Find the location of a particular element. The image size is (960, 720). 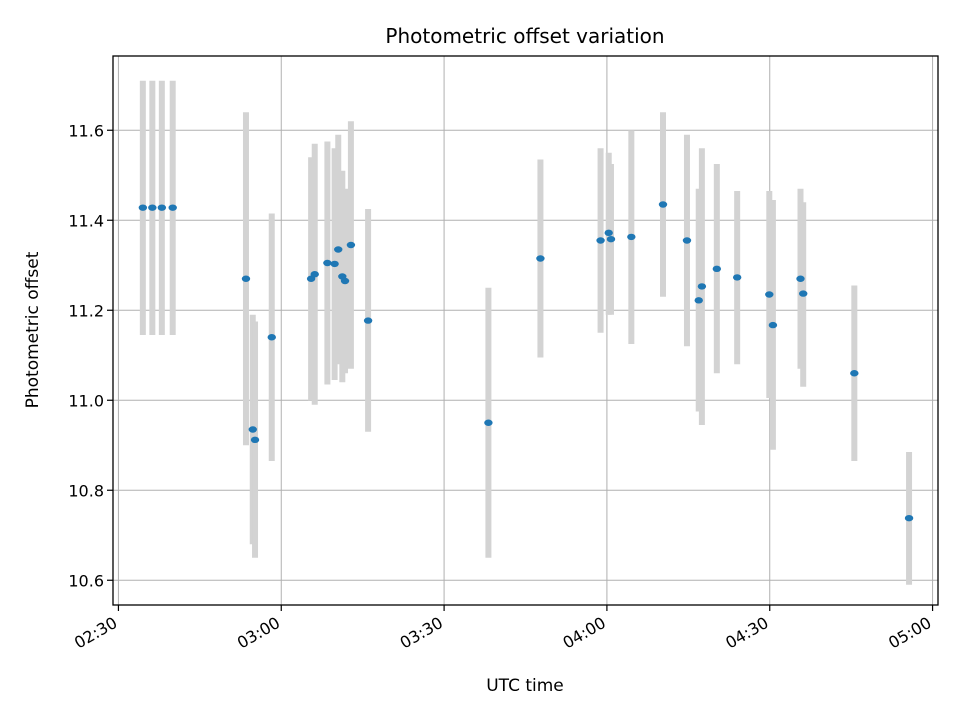

chart-title: Photometric offset variation is located at coordinates (524, 36).